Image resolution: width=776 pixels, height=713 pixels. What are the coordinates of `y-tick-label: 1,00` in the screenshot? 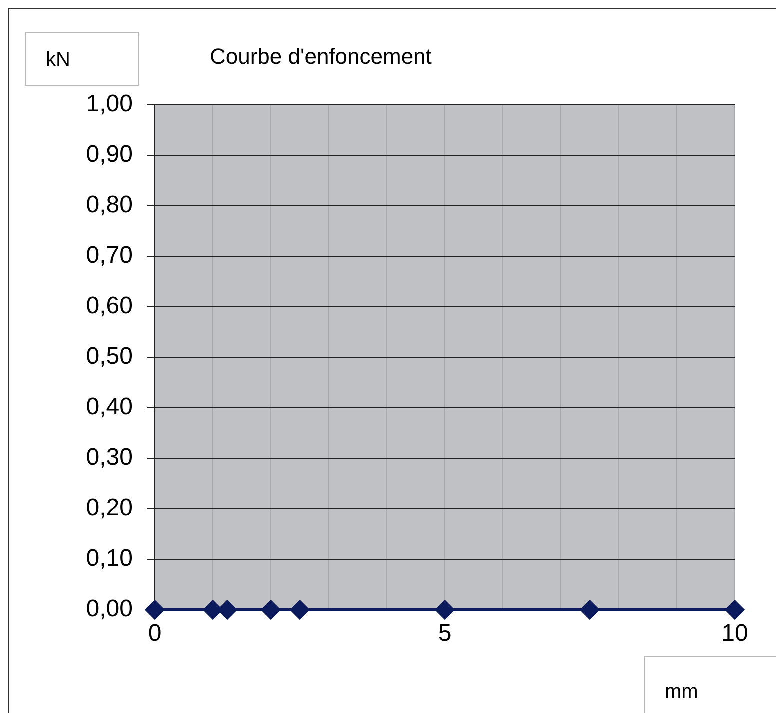 It's located at (109, 104).